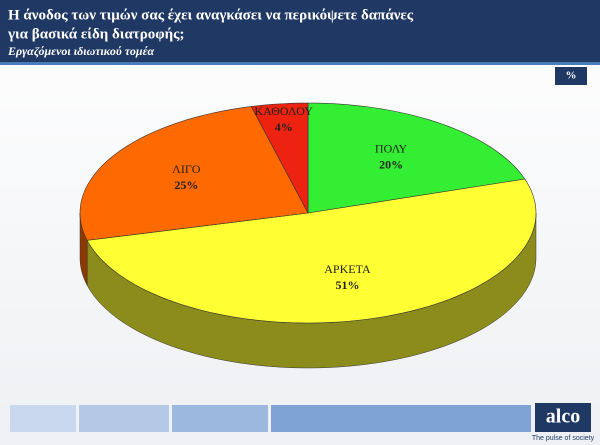  Describe the element at coordinates (347, 285) in the screenshot. I see `value-label: 51%` at that location.